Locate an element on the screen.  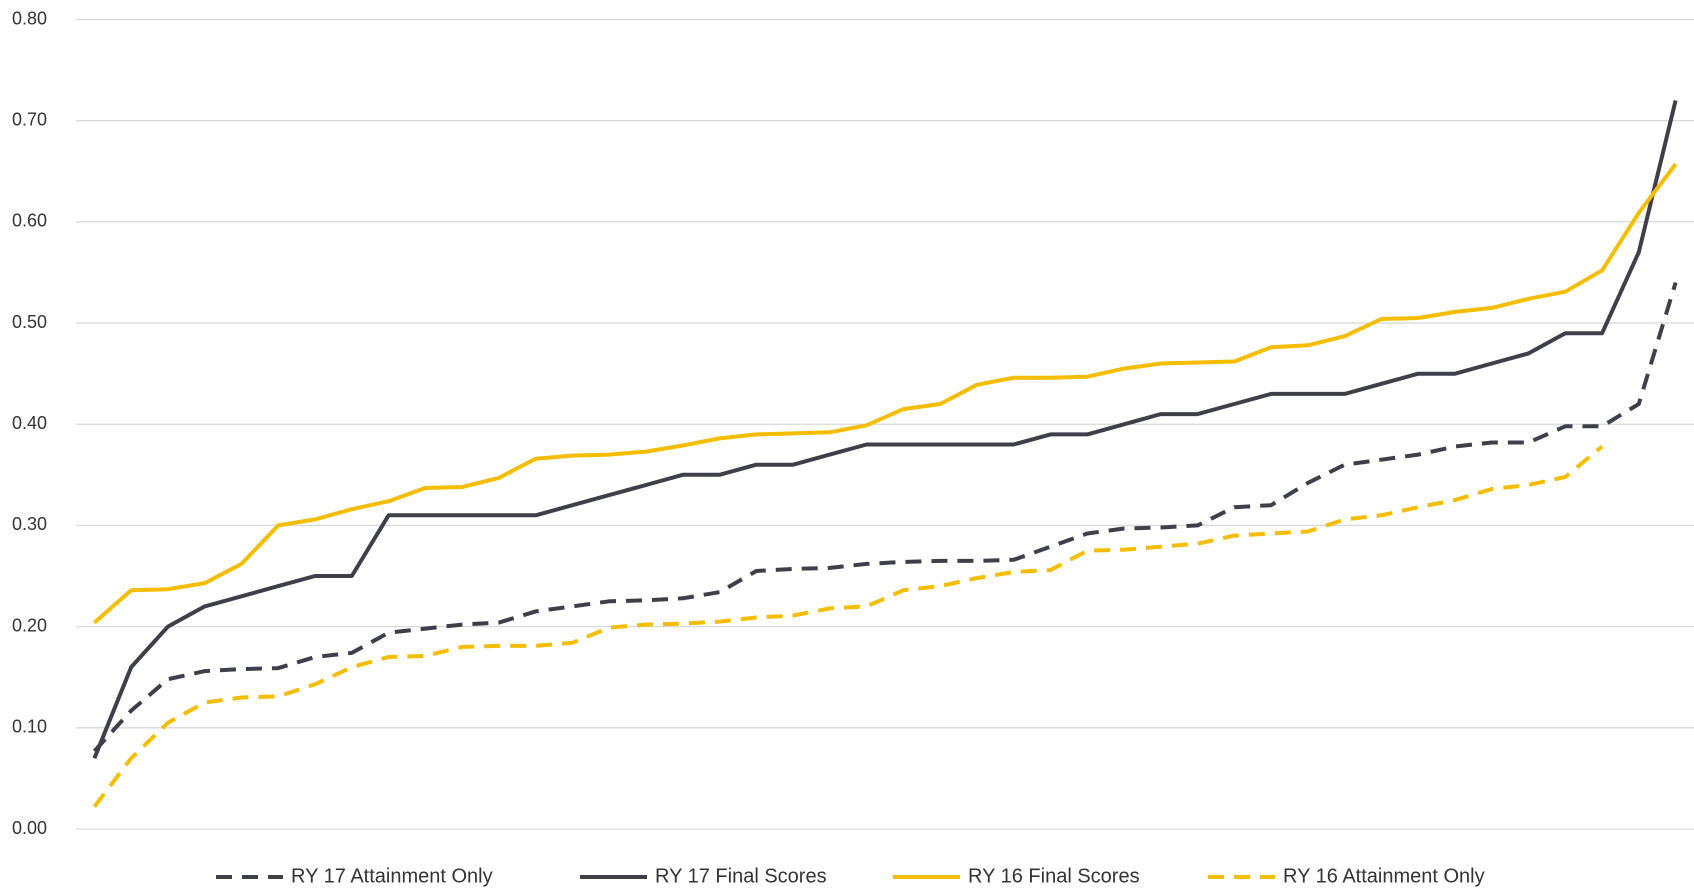
y-tick-label: 0.50 is located at coordinates (29, 322).